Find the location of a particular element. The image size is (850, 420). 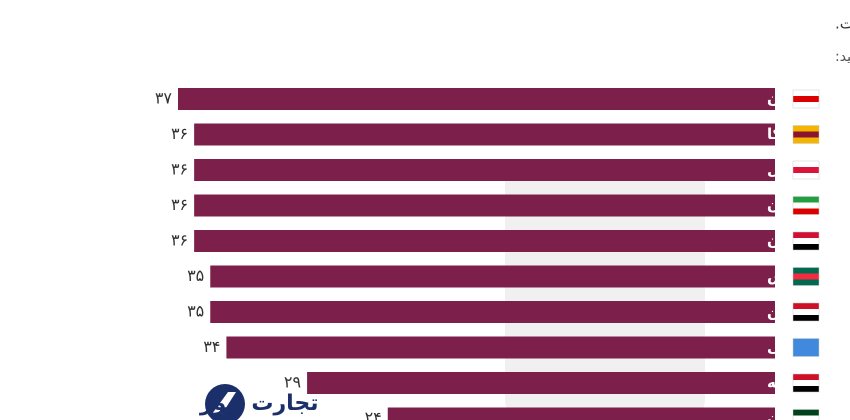

value-label: ۳۴ is located at coordinates (211, 346).